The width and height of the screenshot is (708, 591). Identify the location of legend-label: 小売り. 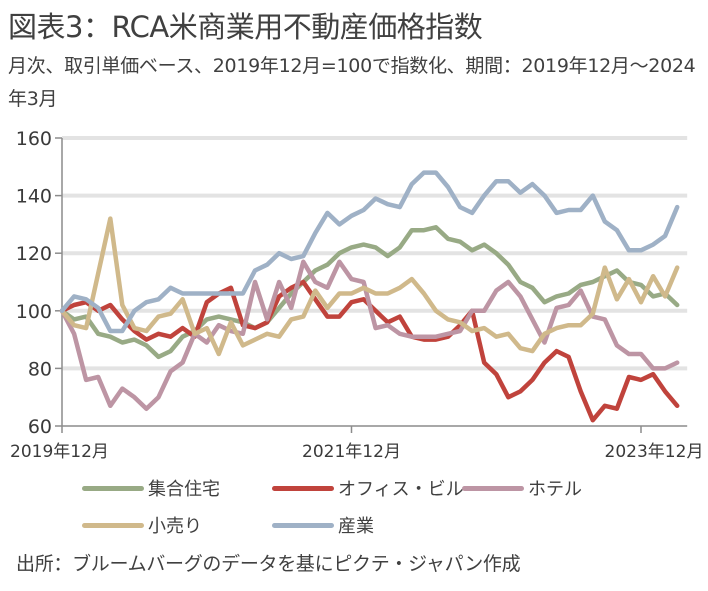
(175, 526).